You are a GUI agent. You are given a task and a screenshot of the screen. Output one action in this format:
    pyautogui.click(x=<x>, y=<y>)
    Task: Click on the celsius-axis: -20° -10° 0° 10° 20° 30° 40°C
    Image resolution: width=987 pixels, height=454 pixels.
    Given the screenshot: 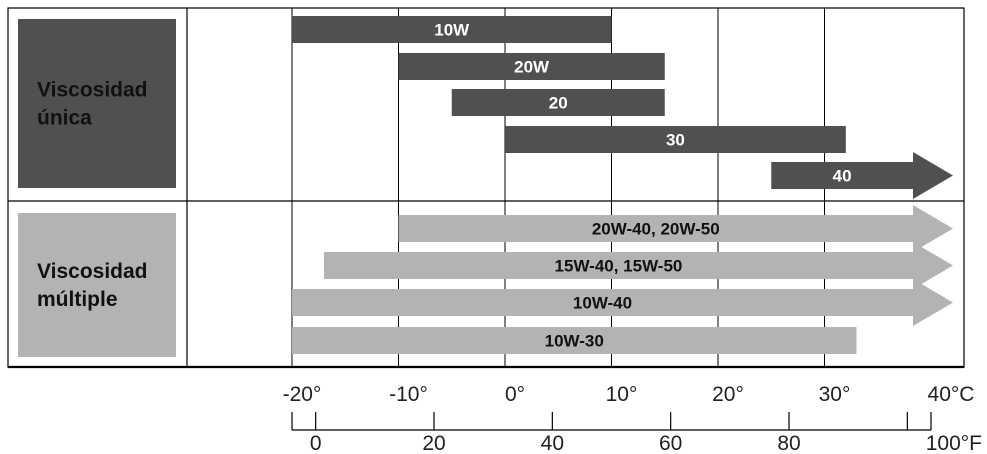 What is the action you would take?
    pyautogui.click(x=629, y=394)
    